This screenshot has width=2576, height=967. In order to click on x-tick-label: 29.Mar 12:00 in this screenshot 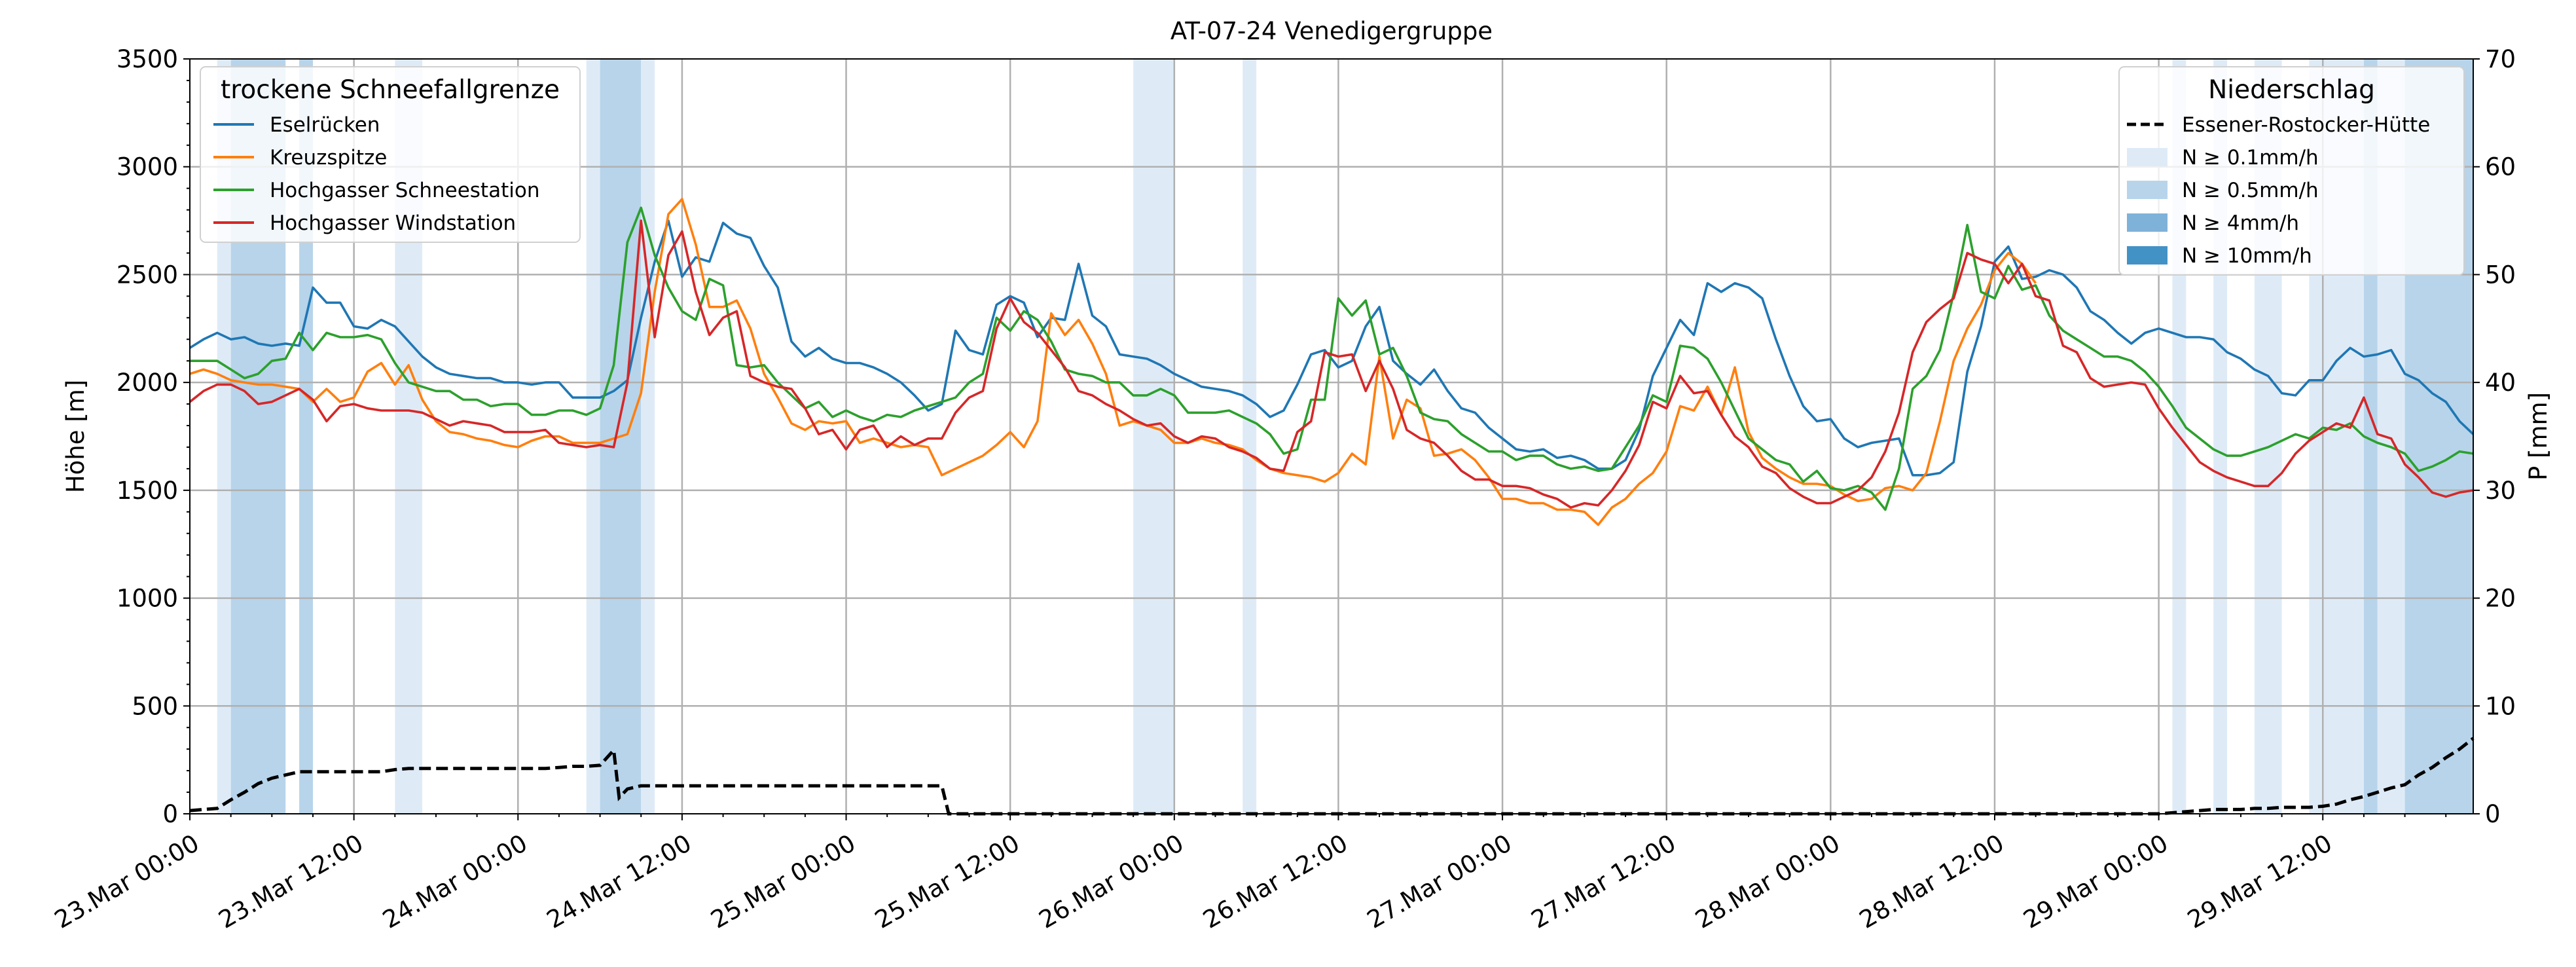, I will do `click(2259, 881)`.